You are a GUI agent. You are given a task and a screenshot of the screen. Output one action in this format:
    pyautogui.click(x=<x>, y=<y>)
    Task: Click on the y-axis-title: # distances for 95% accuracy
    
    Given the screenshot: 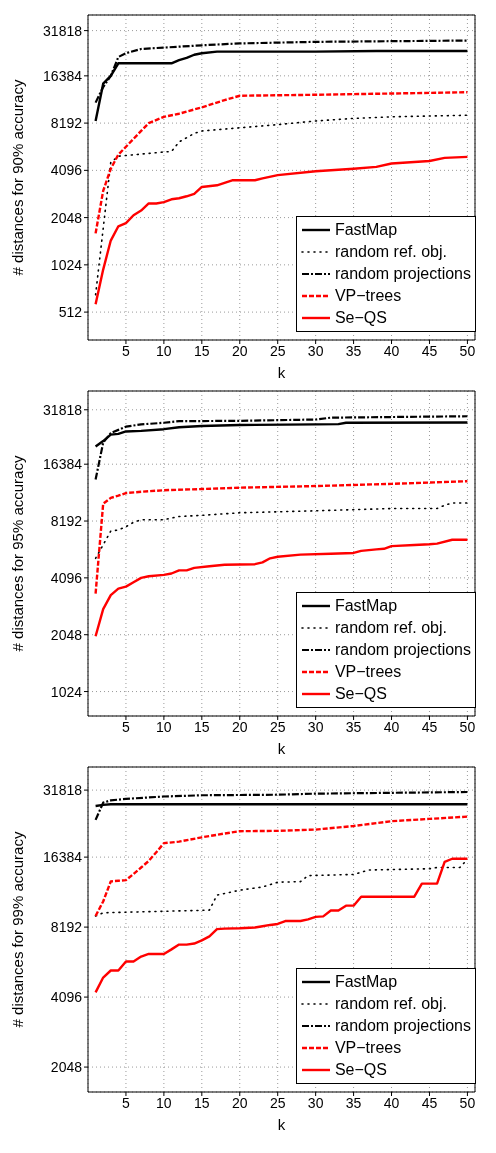 What is the action you would take?
    pyautogui.click(x=18, y=553)
    